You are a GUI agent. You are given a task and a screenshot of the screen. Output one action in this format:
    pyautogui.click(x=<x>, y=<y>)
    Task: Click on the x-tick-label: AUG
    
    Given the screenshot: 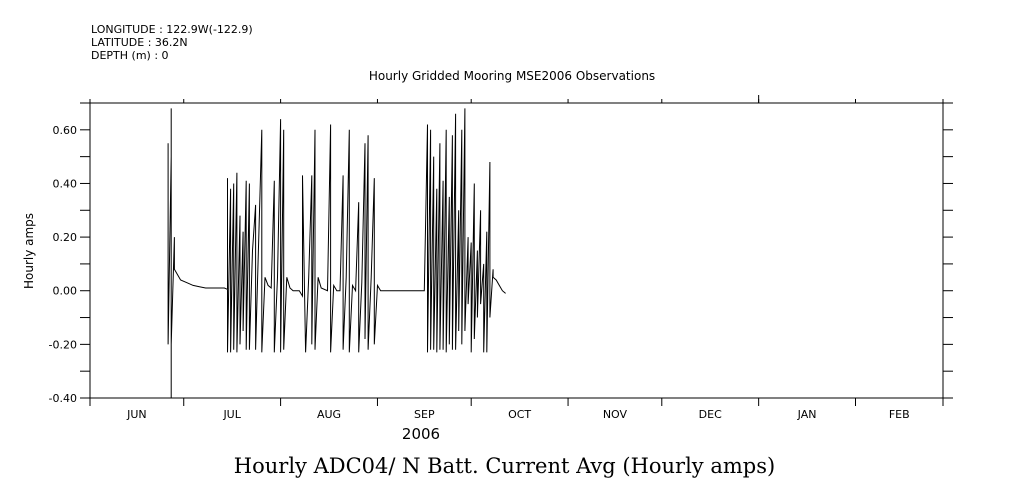 What is the action you would take?
    pyautogui.click(x=329, y=414)
    